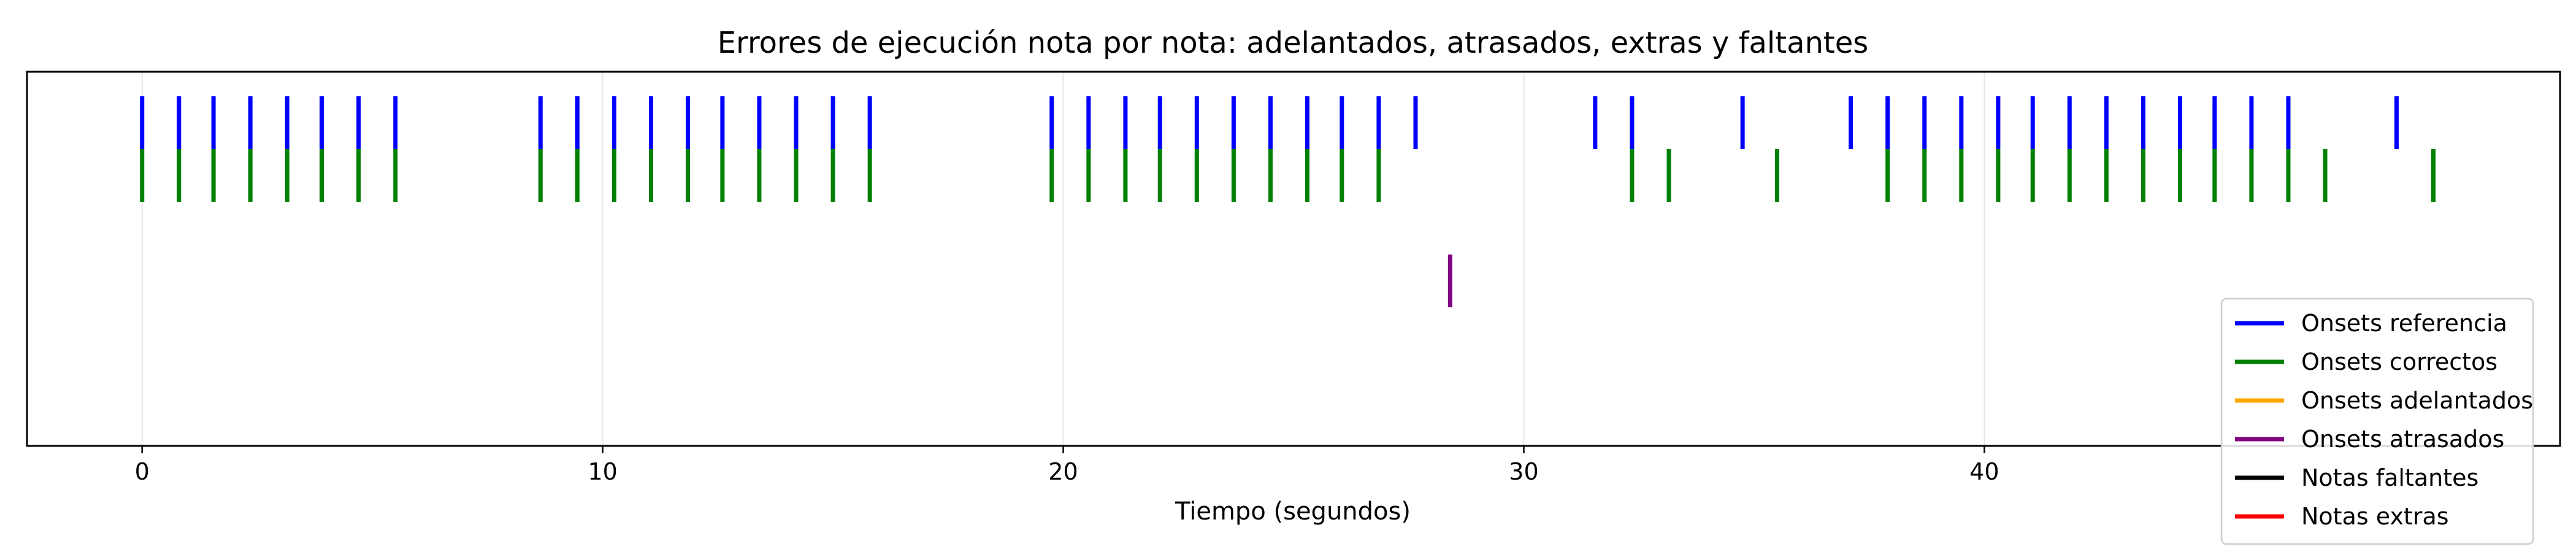  I want to click on x-axis: 0 10 20 30 40, so click(1067, 465).